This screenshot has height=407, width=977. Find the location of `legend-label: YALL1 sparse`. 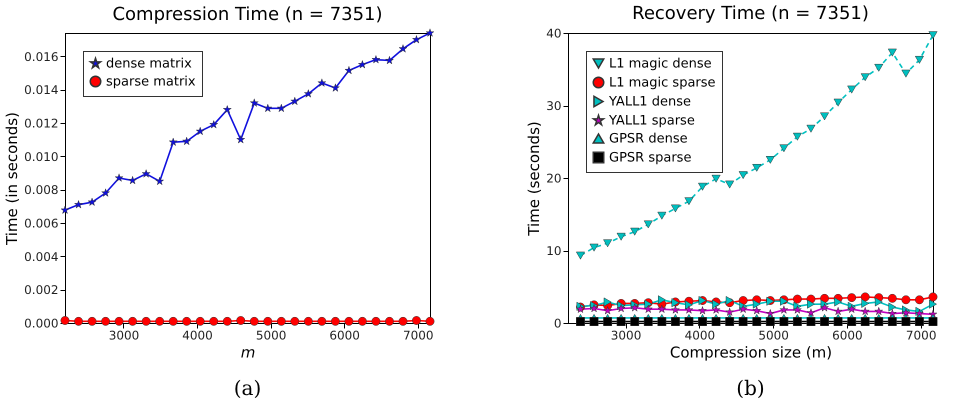

legend-label: YALL1 sparse is located at coordinates (651, 121).